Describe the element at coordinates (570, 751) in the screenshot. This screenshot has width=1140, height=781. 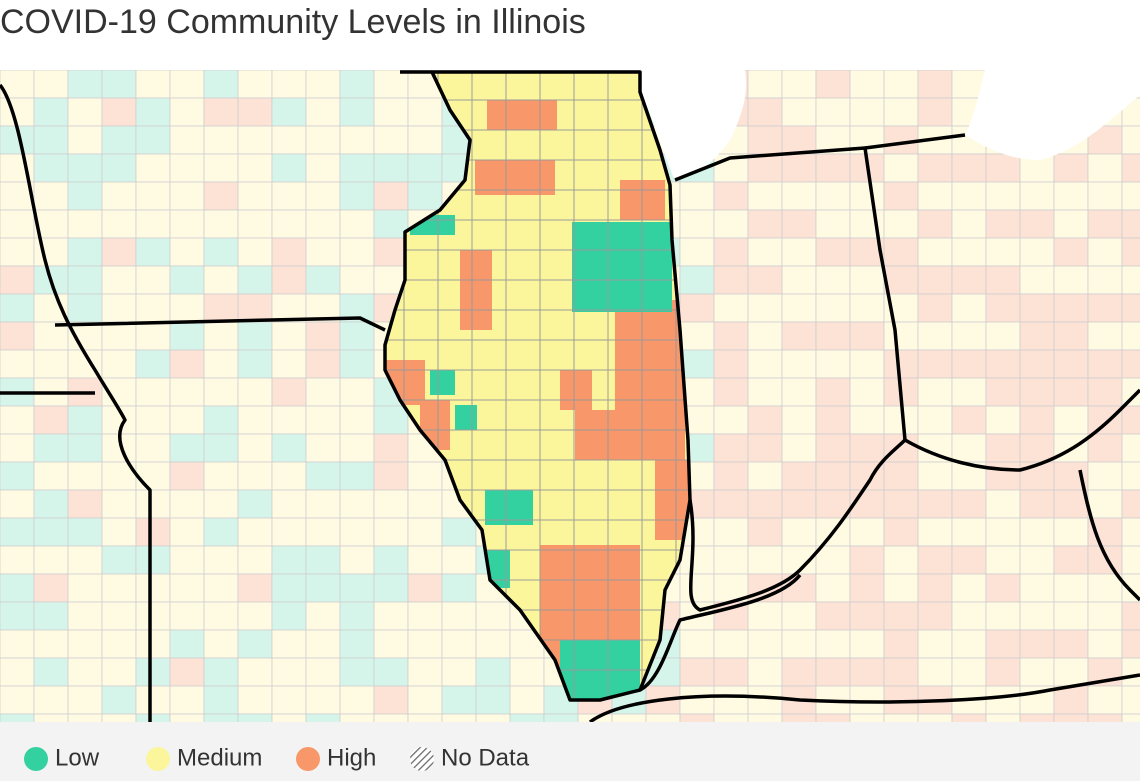
I see `legend-background` at that location.